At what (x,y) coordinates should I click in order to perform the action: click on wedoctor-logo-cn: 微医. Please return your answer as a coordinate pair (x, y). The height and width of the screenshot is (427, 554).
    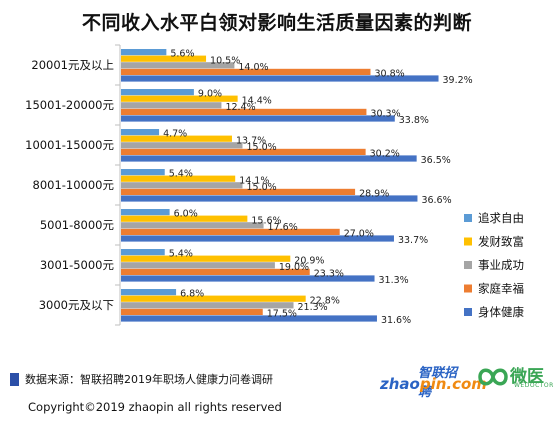
    Looking at the image, I should click on (527, 377).